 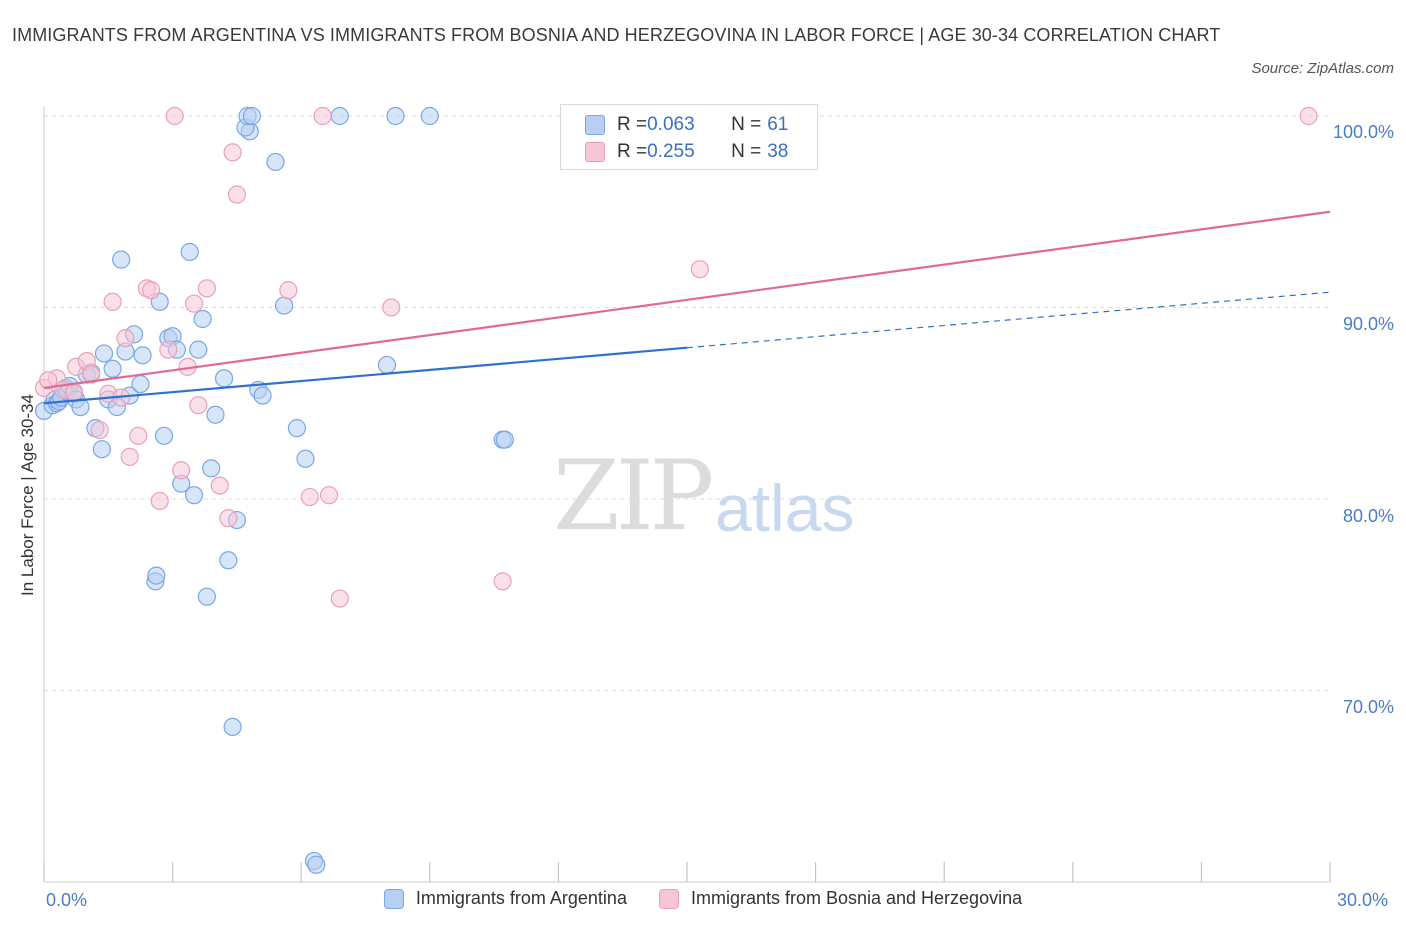 What do you see at coordinates (671, 151) in the screenshot?
I see `r-value: 0.255` at bounding box center [671, 151].